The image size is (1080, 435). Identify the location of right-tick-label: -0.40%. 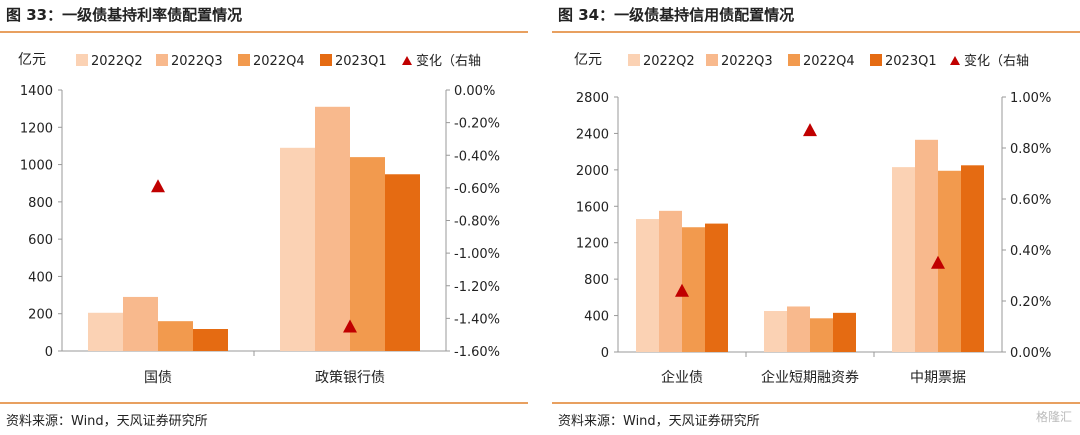
(477, 156).